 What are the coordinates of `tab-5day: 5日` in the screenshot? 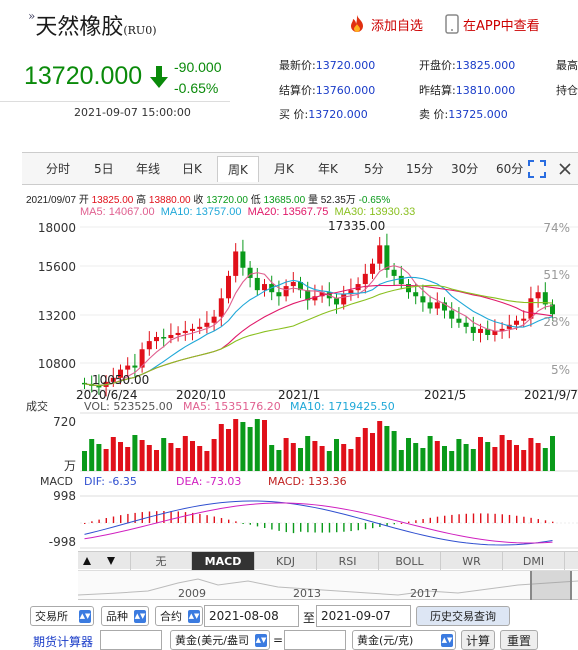 It's located at (104, 169).